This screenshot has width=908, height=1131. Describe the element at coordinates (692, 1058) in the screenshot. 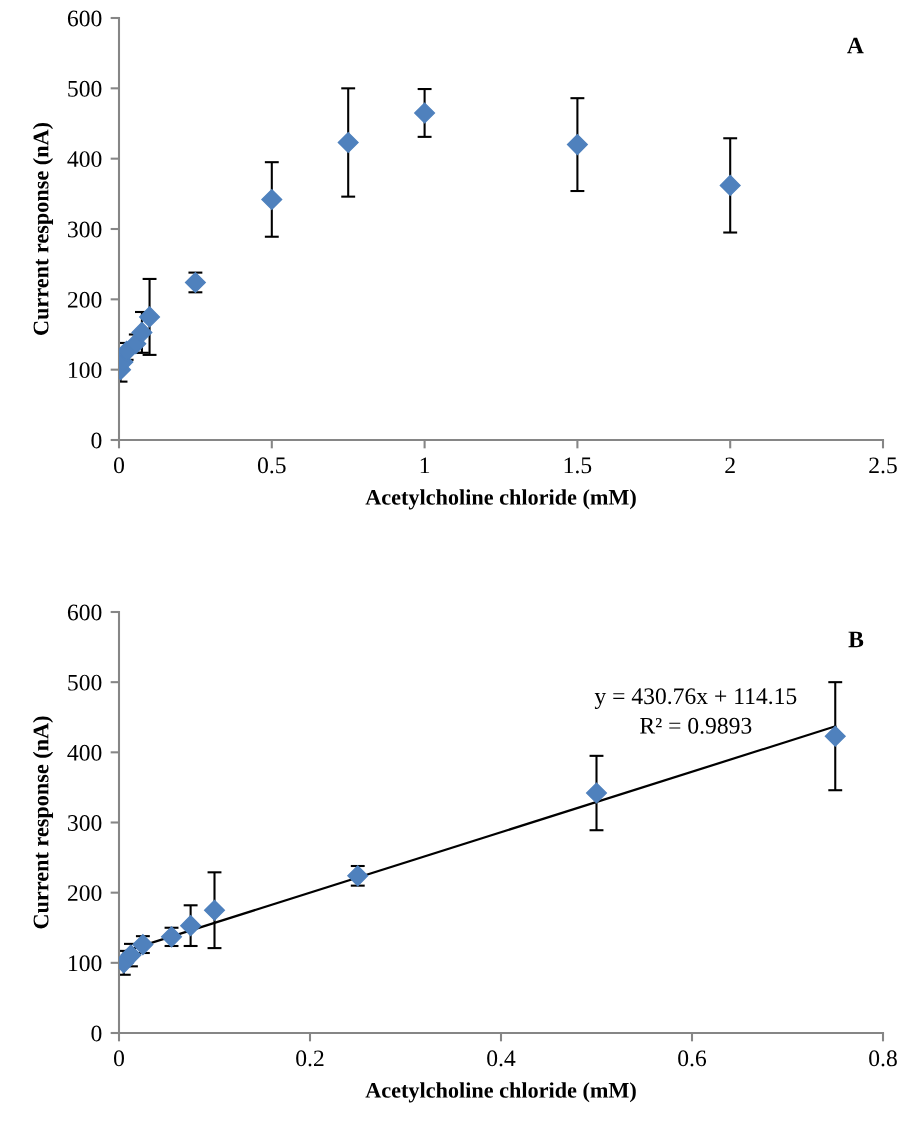

I see `x-tick-label: 0.6` at that location.